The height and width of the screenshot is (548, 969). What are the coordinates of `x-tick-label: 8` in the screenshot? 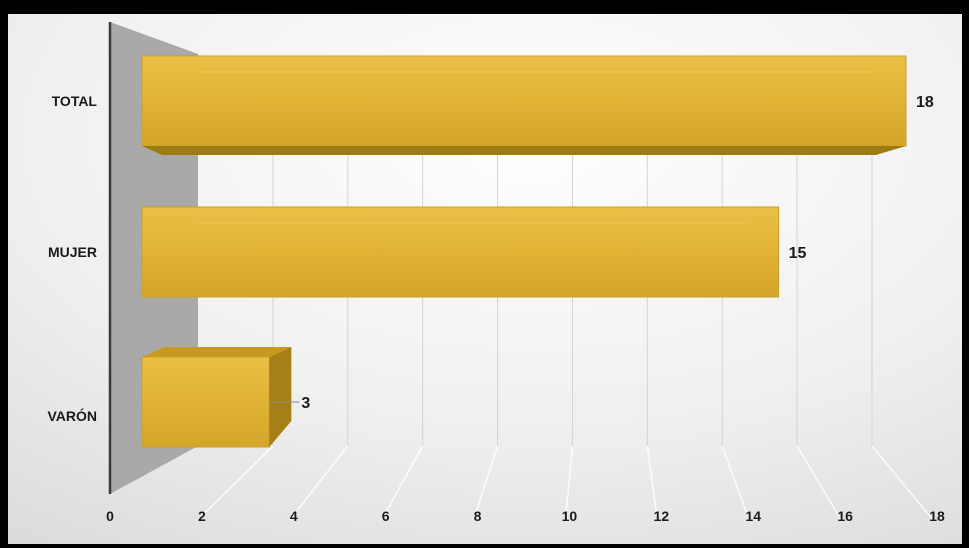 It's located at (478, 516).